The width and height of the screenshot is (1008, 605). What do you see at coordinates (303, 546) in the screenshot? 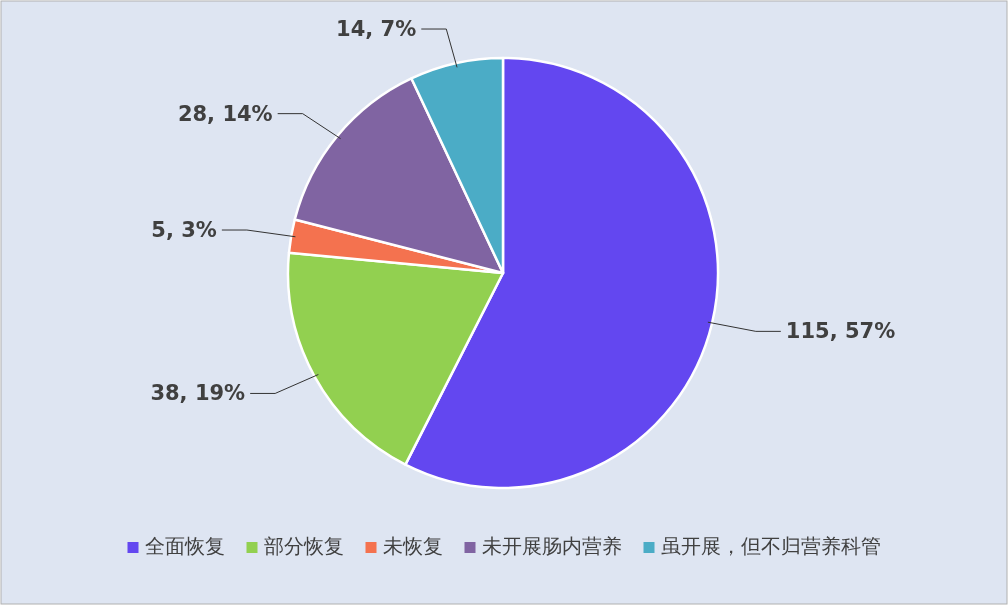
I see `legend-label: 部分恢复` at bounding box center [303, 546].